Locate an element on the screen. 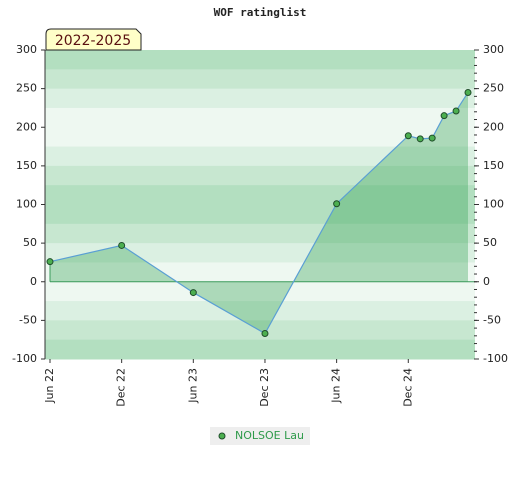 This screenshot has height=480, width=520. y-tick-label: -50 is located at coordinates (28, 319).